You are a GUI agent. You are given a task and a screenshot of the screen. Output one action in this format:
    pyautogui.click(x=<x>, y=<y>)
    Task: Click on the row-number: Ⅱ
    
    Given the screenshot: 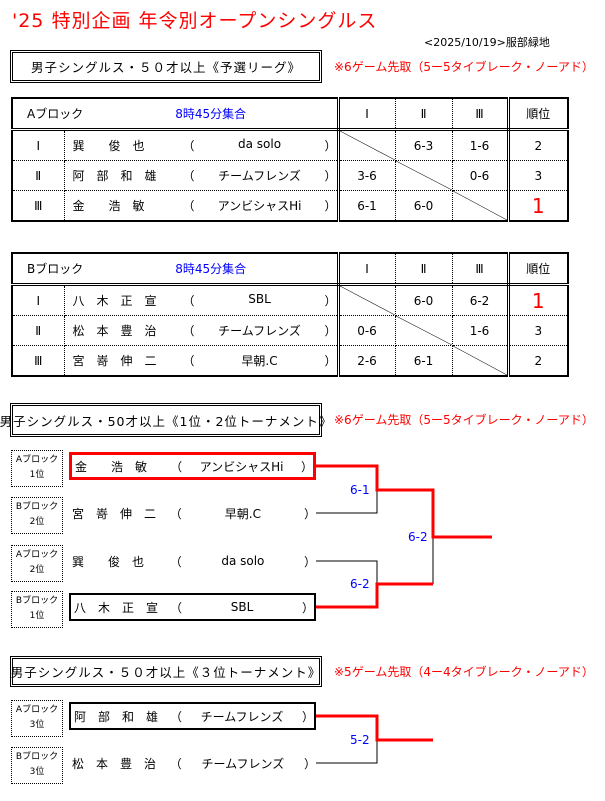 What is the action you would take?
    pyautogui.click(x=38, y=175)
    